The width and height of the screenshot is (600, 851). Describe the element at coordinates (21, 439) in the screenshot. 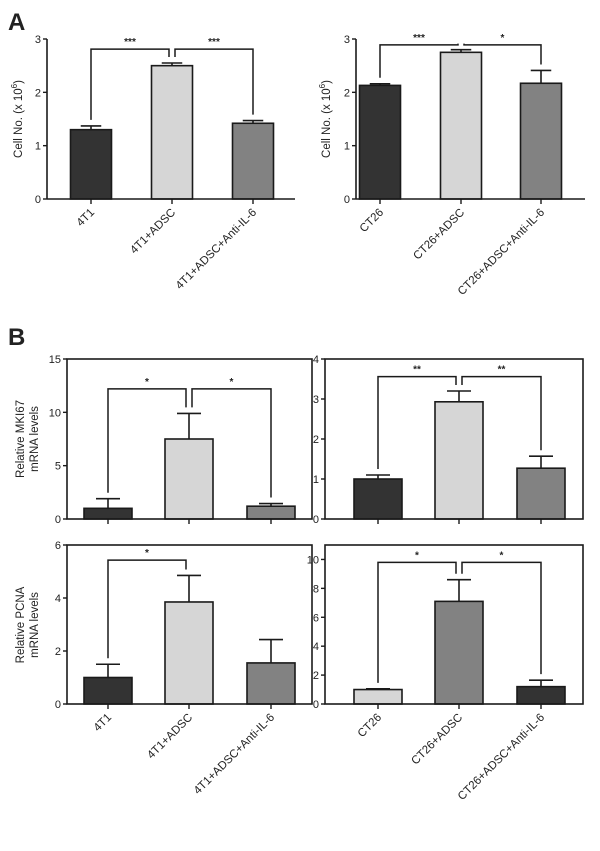

I see `y-axis-title-line: Relative MKI67` at that location.